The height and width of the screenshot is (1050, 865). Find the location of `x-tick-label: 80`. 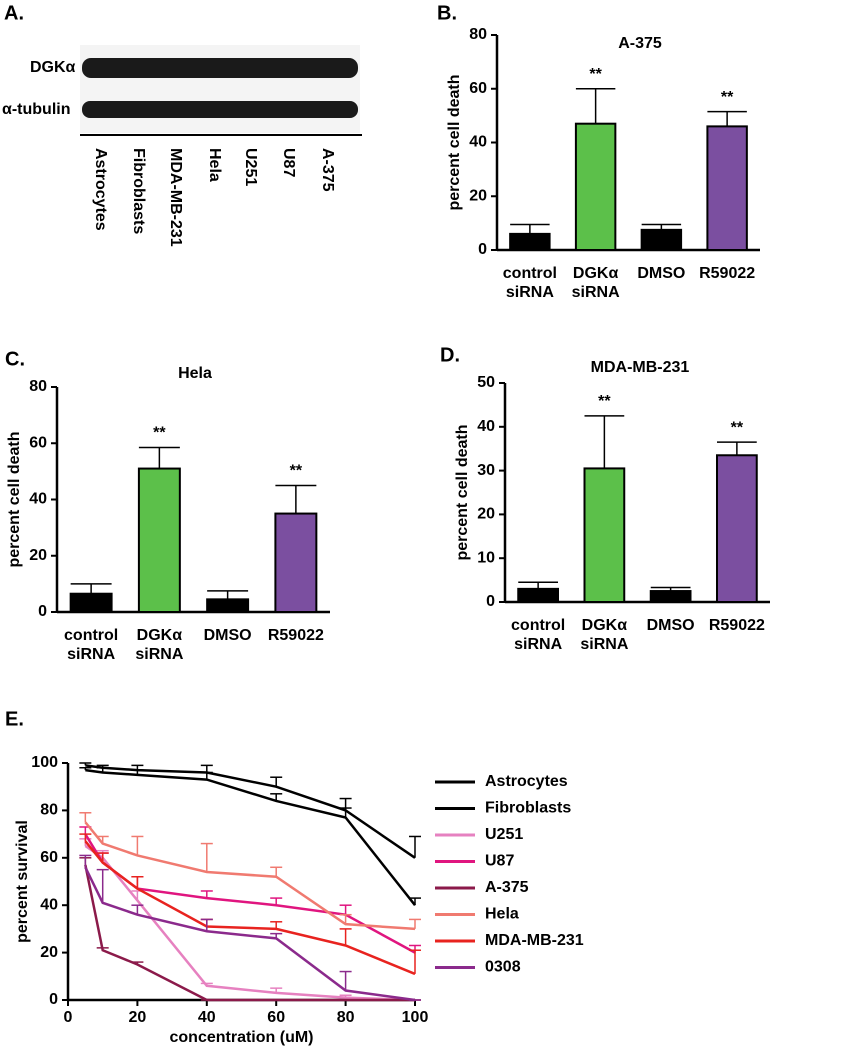

x-tick-label: 80 is located at coordinates (346, 1017).